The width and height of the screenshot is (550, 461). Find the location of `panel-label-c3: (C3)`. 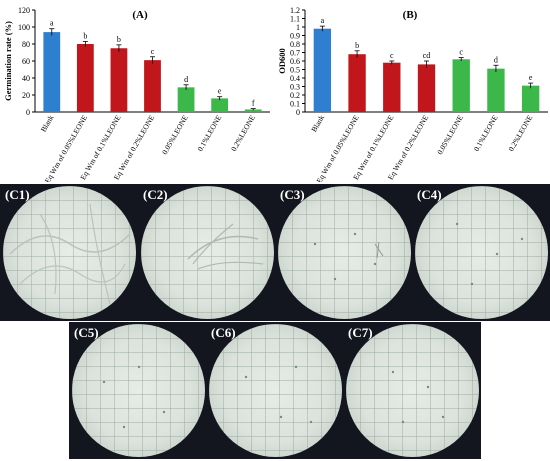

panel-label-c3: (C3) is located at coordinates (292, 194).